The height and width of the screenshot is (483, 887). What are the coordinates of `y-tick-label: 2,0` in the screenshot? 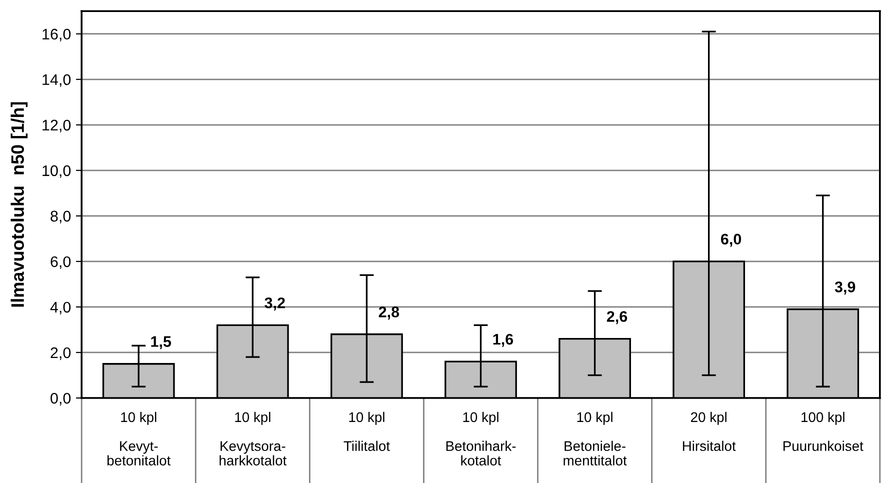 It's located at (60, 353).